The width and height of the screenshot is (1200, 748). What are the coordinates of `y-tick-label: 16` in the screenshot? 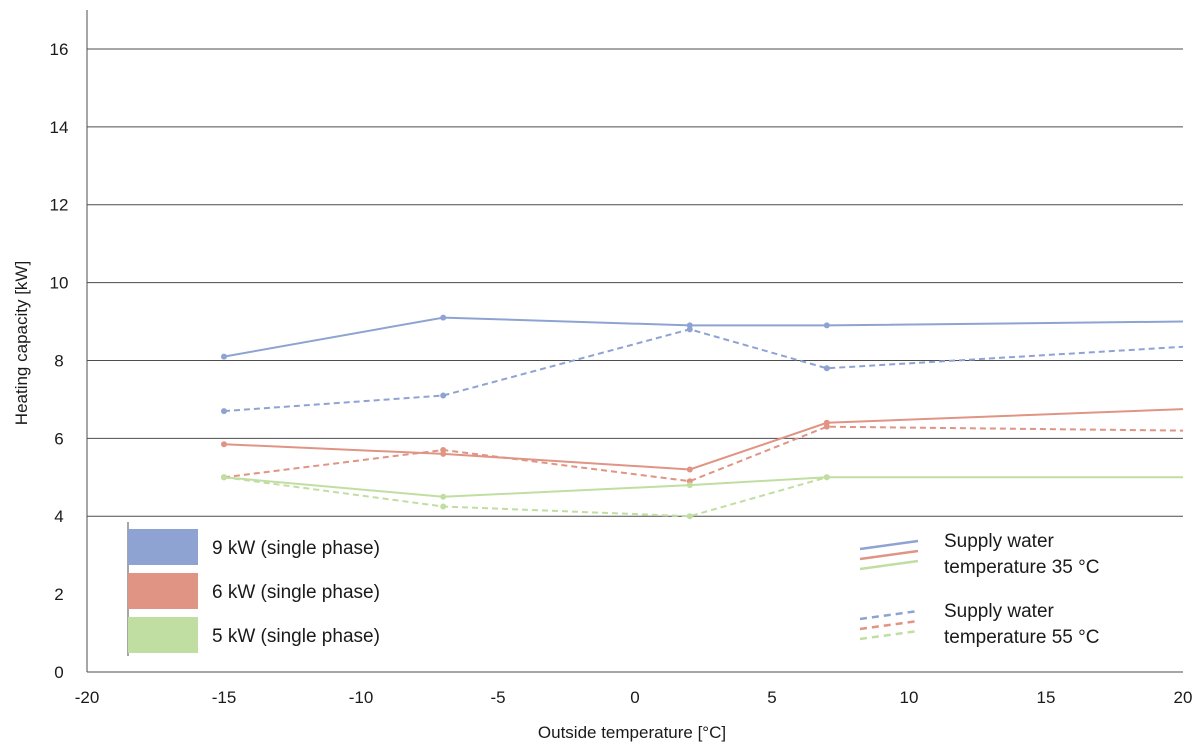 It's located at (59, 49).